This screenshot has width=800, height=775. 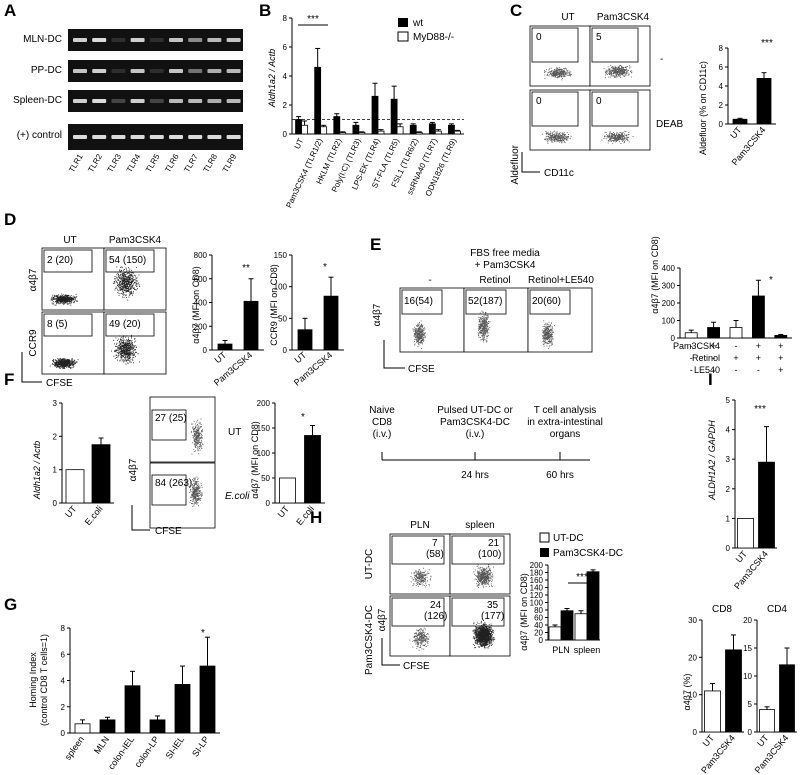 I want to click on y-tick-label: 180, so click(x=537, y=573).